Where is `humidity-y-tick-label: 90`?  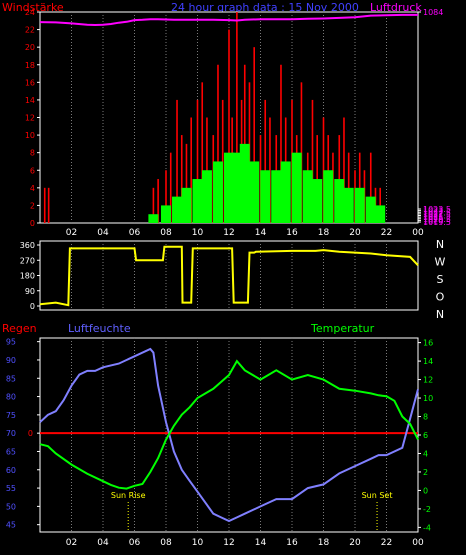
humidity-y-tick-label: 90 is located at coordinates (11, 360).